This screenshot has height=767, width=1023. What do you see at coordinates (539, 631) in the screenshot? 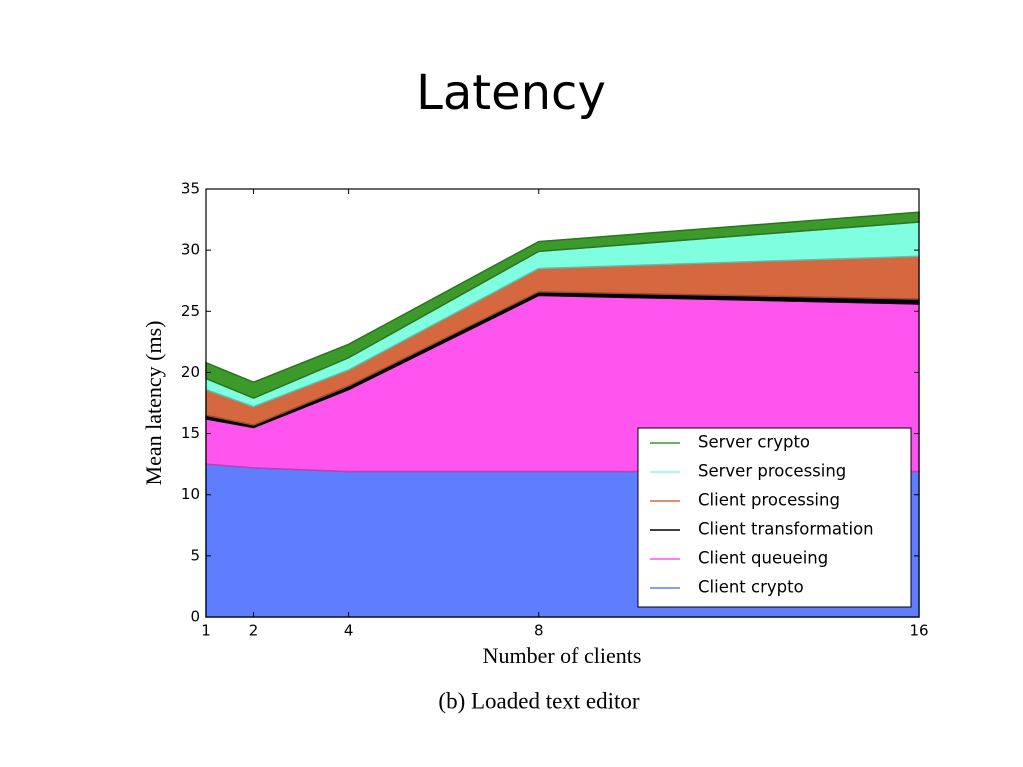
I see `x-tick-label: 8` at bounding box center [539, 631].